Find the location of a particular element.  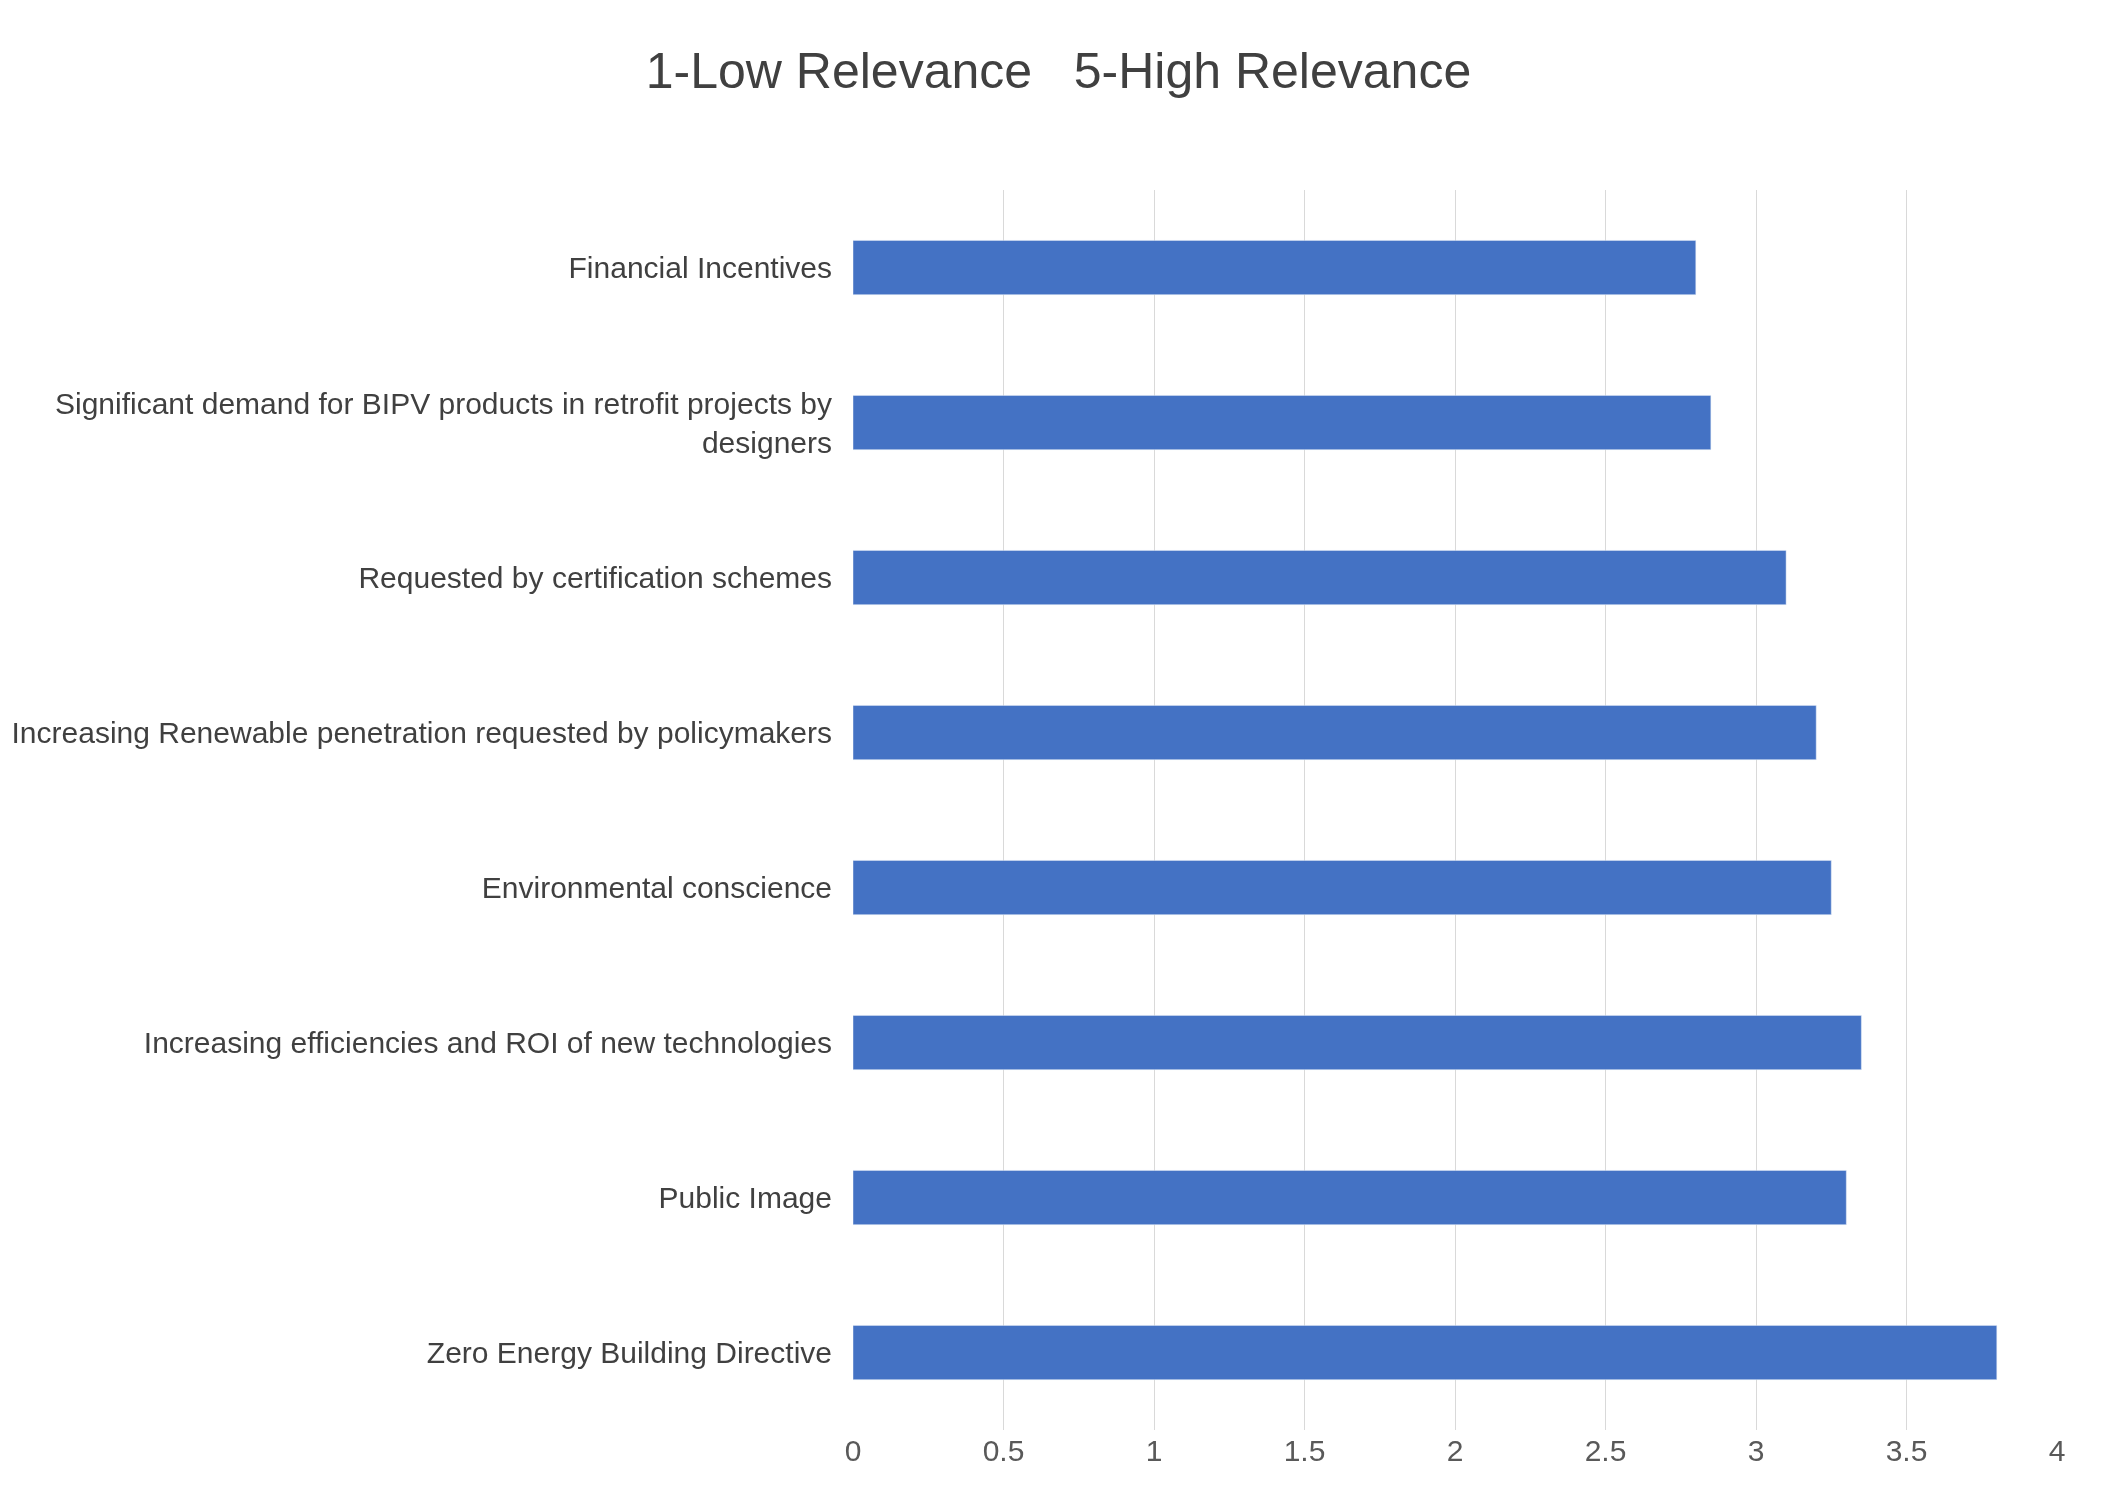

x-tick-label: 3 is located at coordinates (1756, 1450).